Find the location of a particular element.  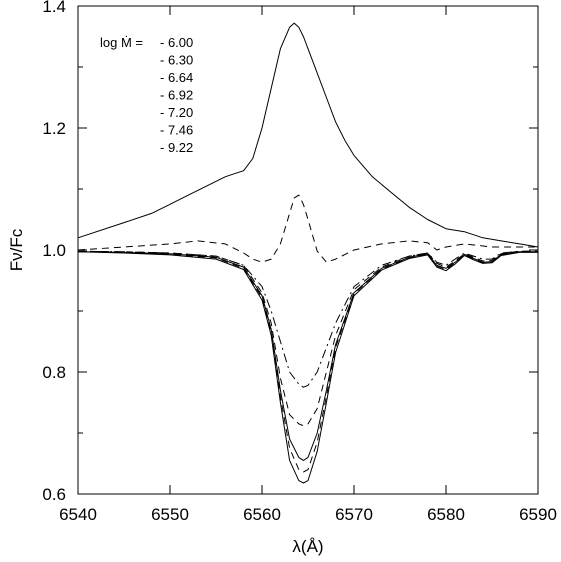

y-tick-label: 1.2 is located at coordinates (54, 128).